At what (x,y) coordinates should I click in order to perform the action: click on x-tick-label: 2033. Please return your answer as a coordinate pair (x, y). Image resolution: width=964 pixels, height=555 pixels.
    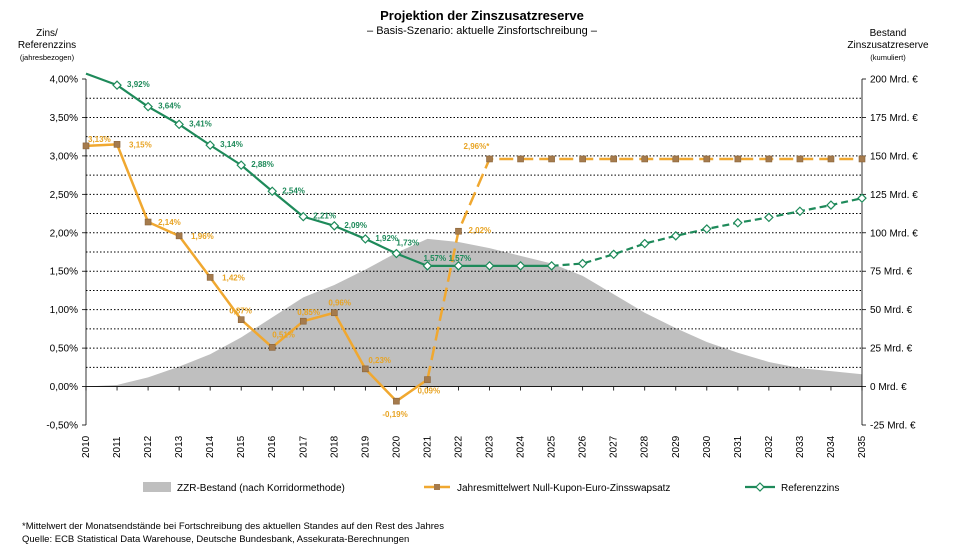
    Looking at the image, I should click on (800, 446).